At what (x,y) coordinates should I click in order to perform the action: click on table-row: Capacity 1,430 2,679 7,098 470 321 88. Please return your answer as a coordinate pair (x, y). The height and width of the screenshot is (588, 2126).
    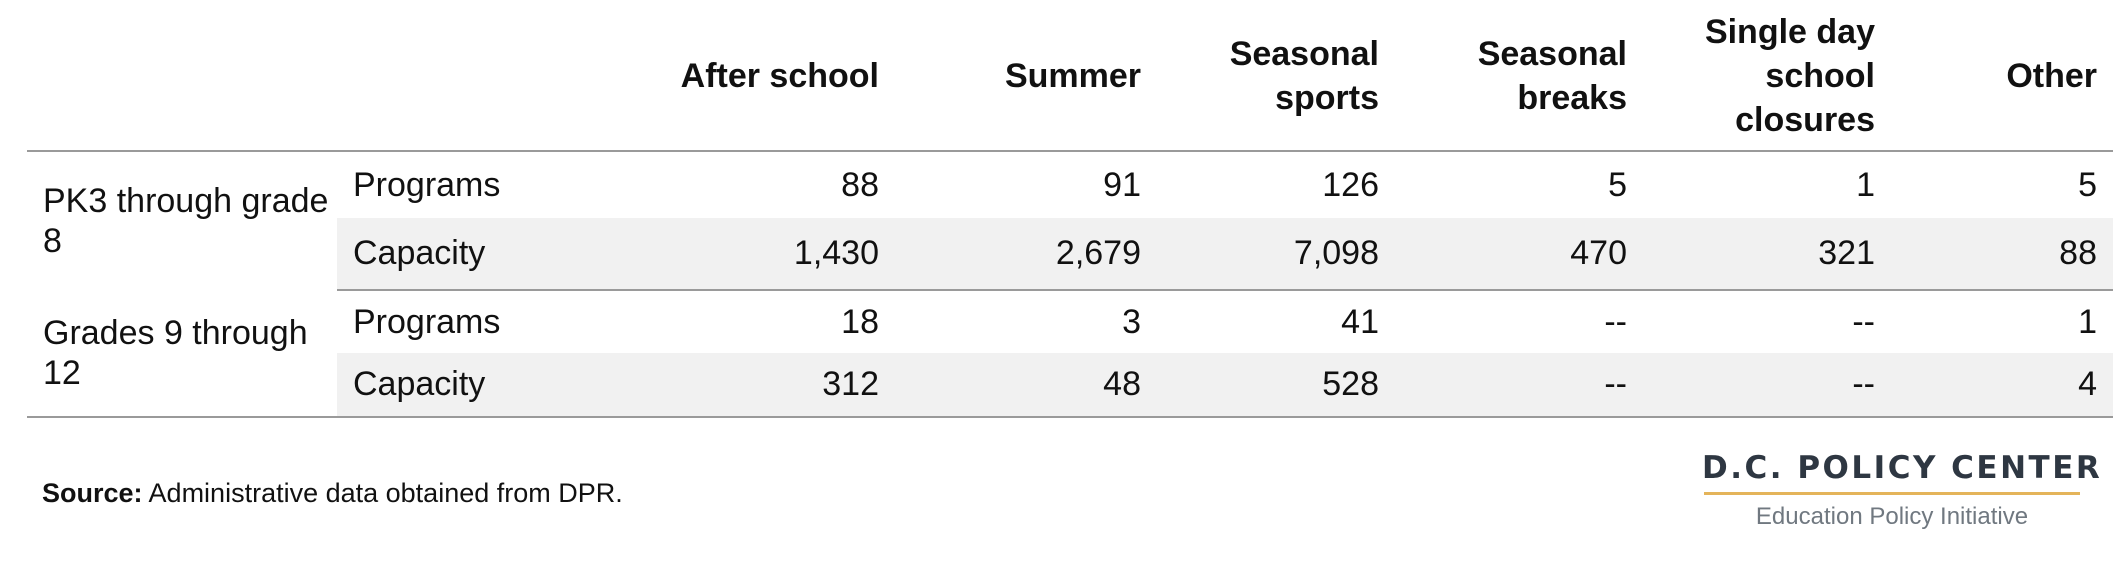
    Looking at the image, I should click on (1070, 254).